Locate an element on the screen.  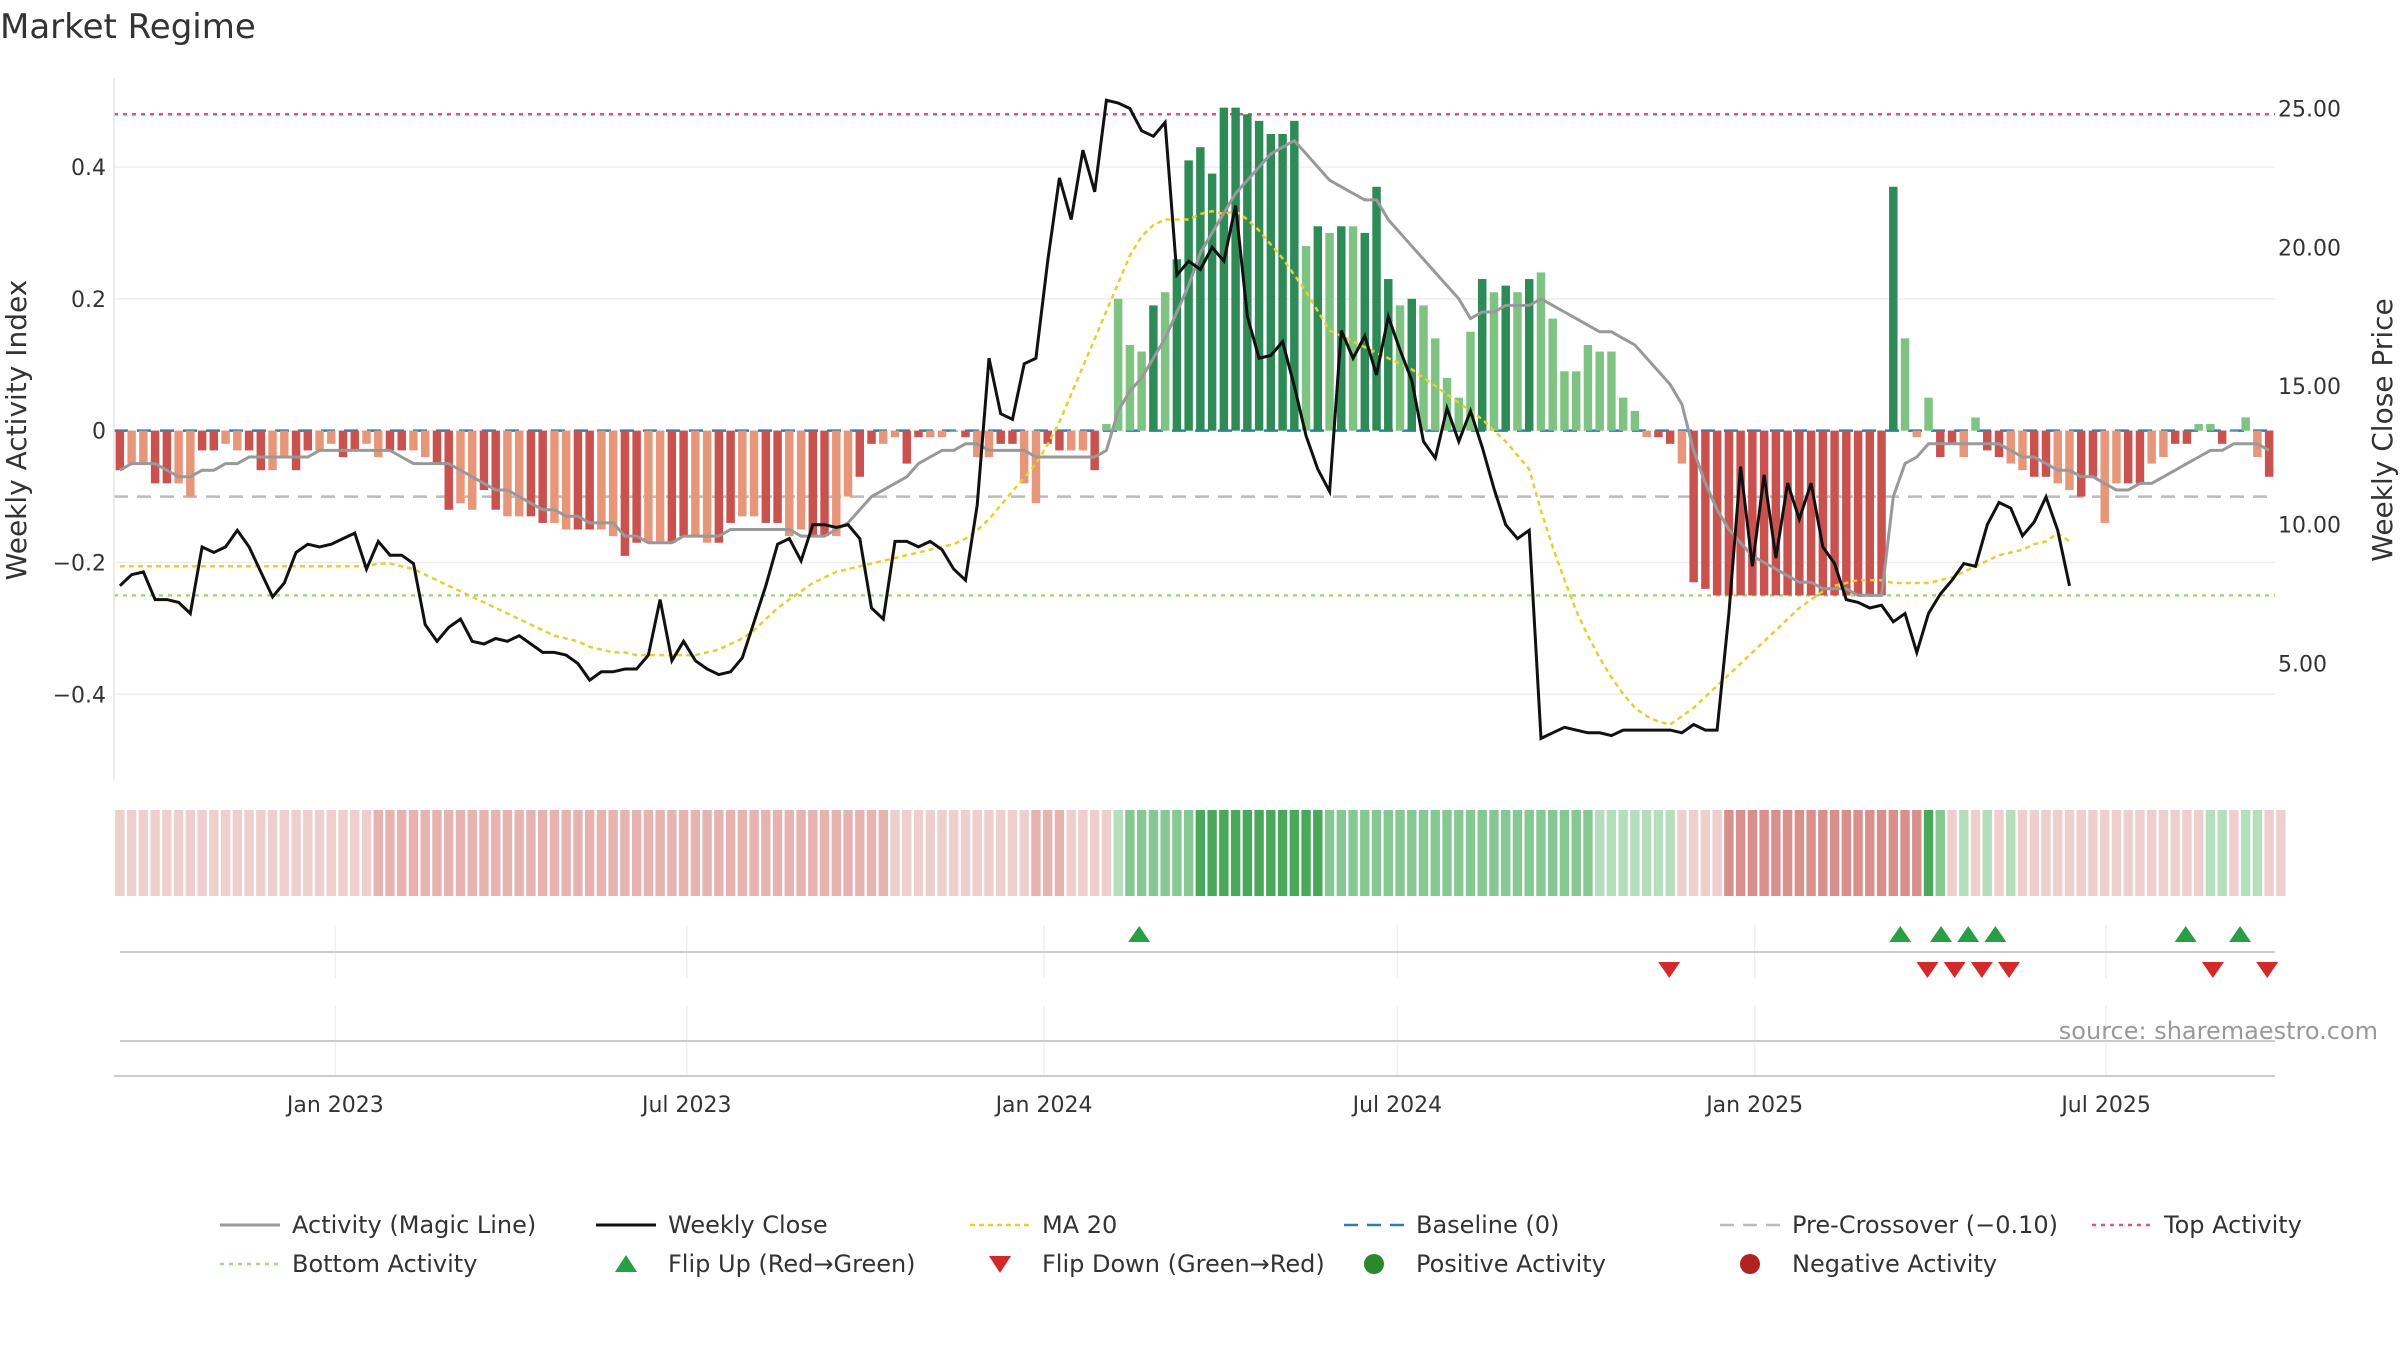
chart-title: Market Regime is located at coordinates (128, 27).